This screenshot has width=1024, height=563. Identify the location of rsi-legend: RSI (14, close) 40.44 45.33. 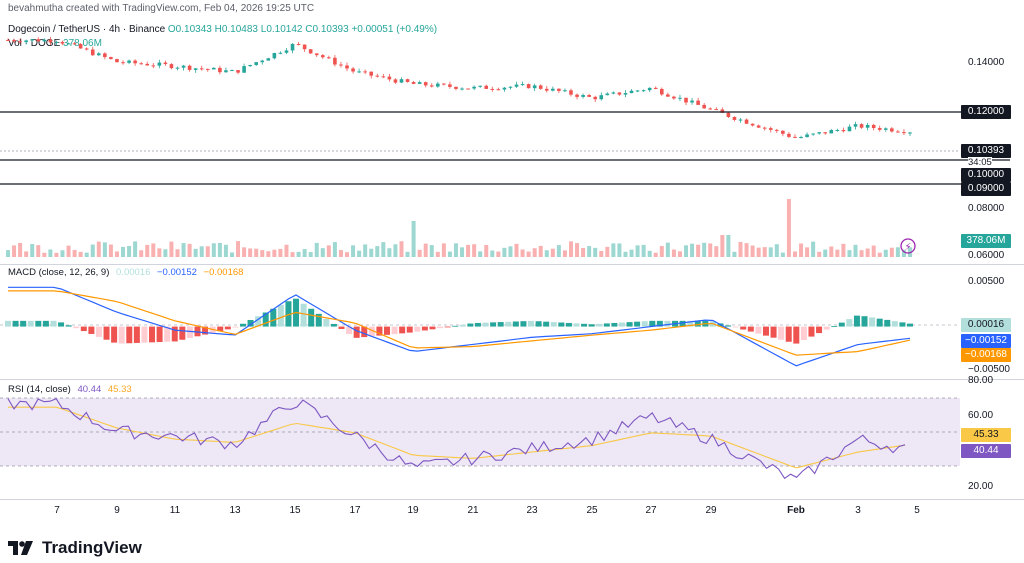
(72, 389).